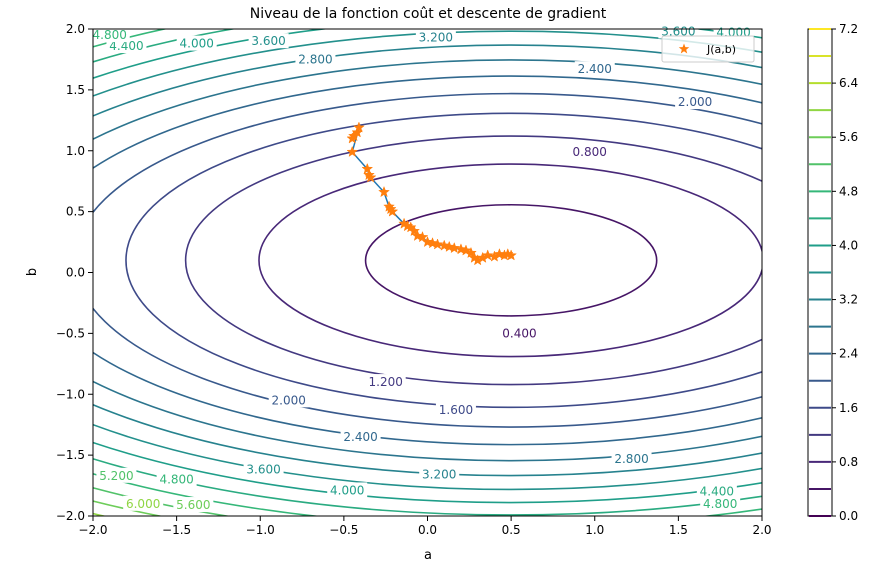 The height and width of the screenshot is (573, 883). What do you see at coordinates (511, 530) in the screenshot?
I see `x-tick-label: 0.5` at bounding box center [511, 530].